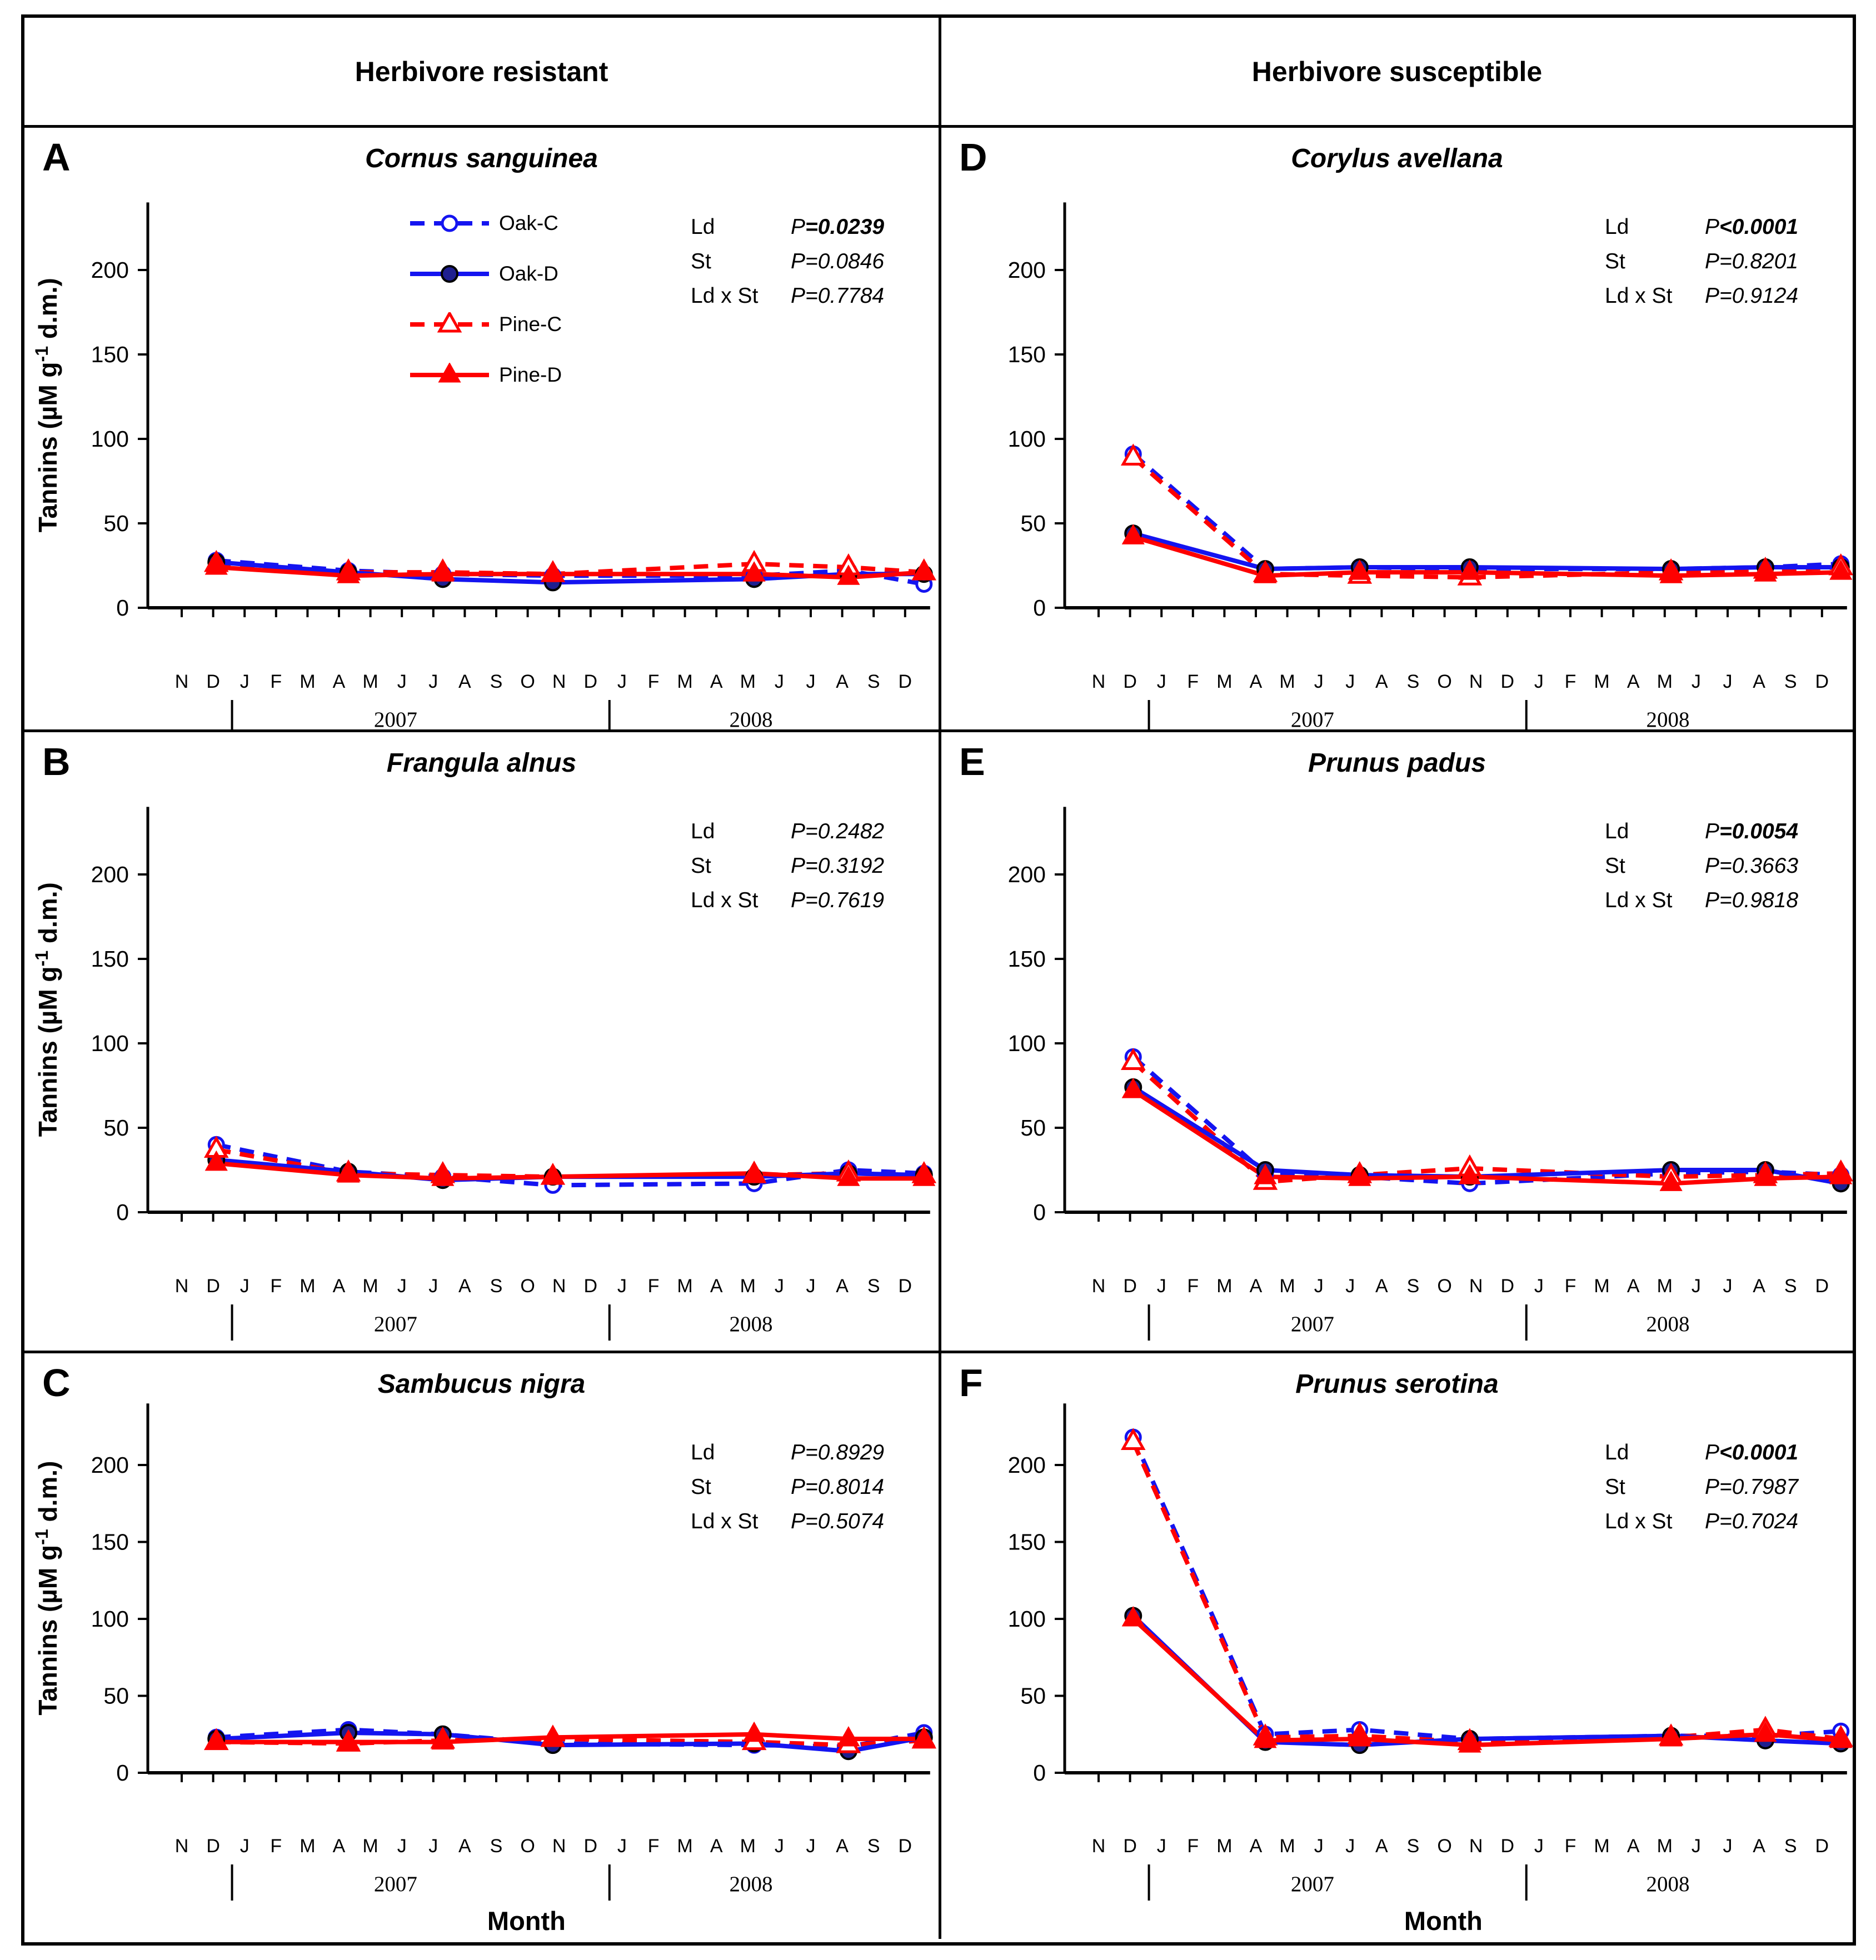 Image resolution: width=1876 pixels, height=1960 pixels. I want to click on legend-label: Pine-D, so click(530, 375).